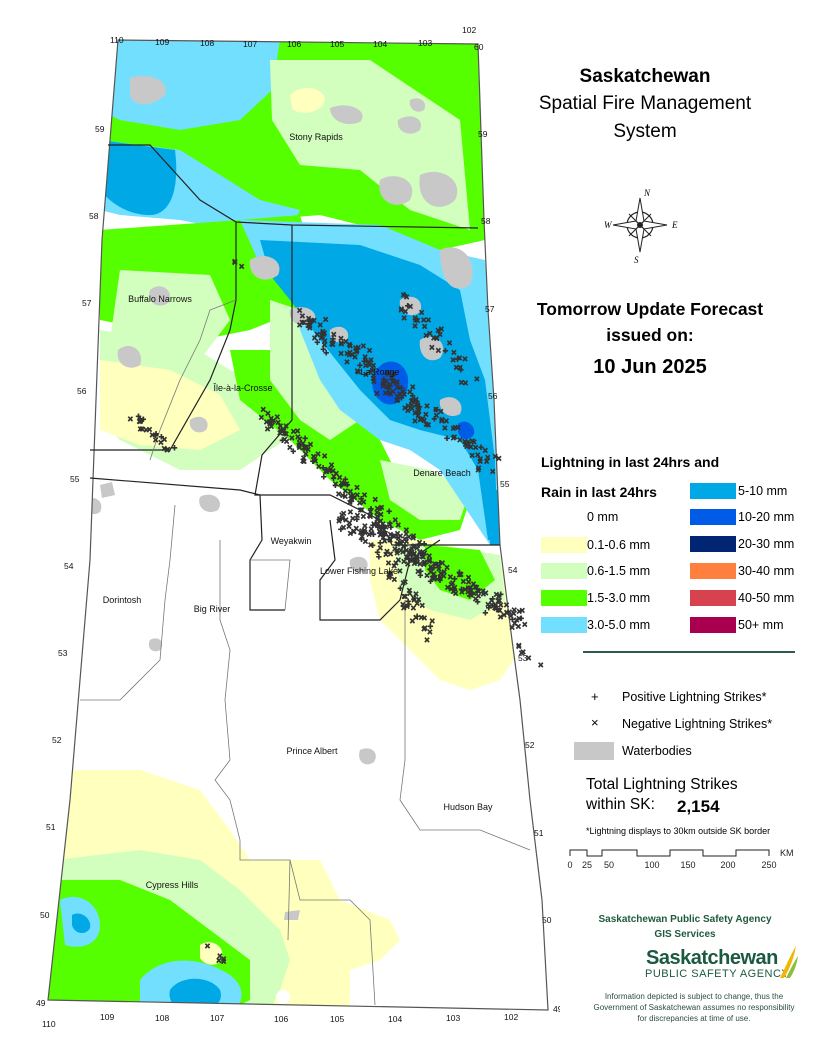 The image size is (816, 1056). Describe the element at coordinates (337, 44) in the screenshot. I see `lon-top-label: 105` at that location.